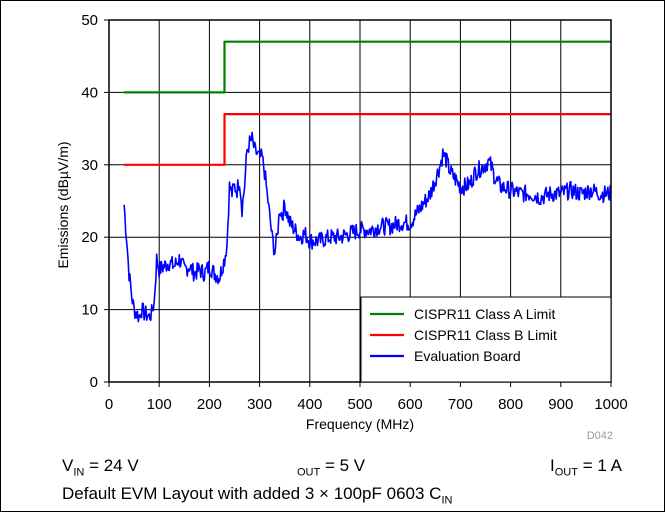 The width and height of the screenshot is (665, 512). What do you see at coordinates (610, 404) in the screenshot?
I see `x-tick-label: 1000` at bounding box center [610, 404].